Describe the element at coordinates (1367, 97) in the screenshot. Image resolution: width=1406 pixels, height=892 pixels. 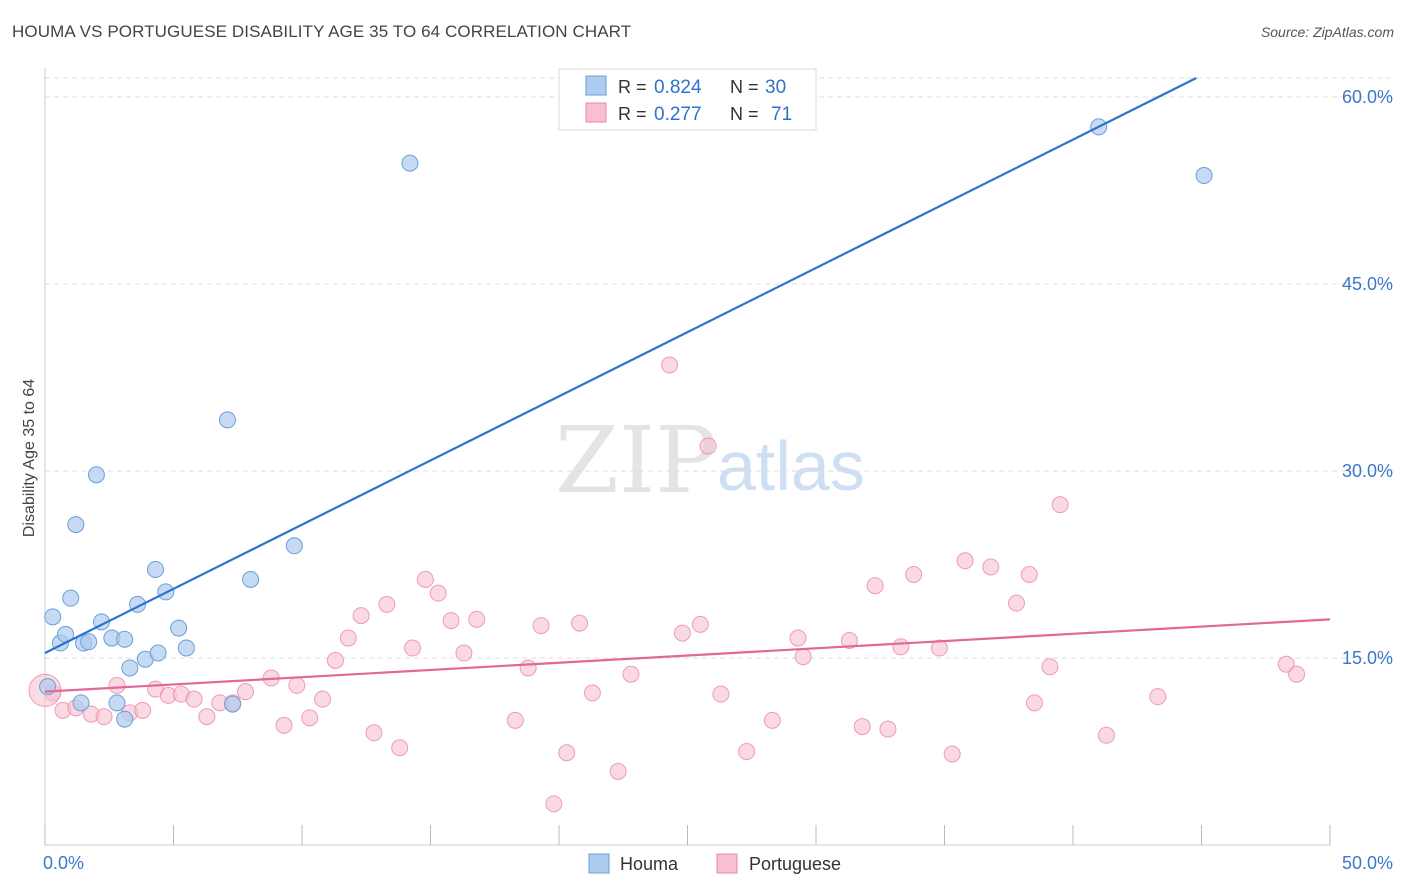
I see `y-tick-label: 60.0%` at that location.